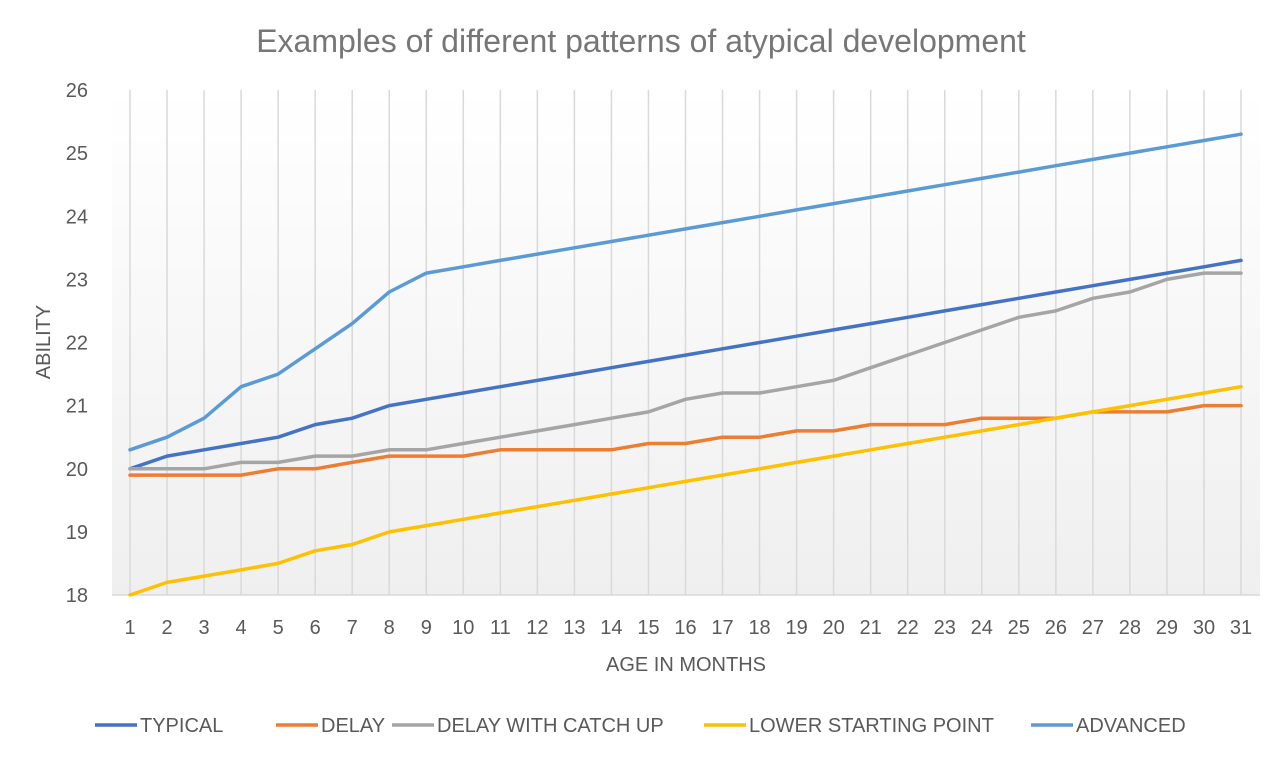 Image resolution: width=1282 pixels, height=760 pixels. What do you see at coordinates (871, 726) in the screenshot?
I see `legend-label: LOWER STARTING POINT` at bounding box center [871, 726].